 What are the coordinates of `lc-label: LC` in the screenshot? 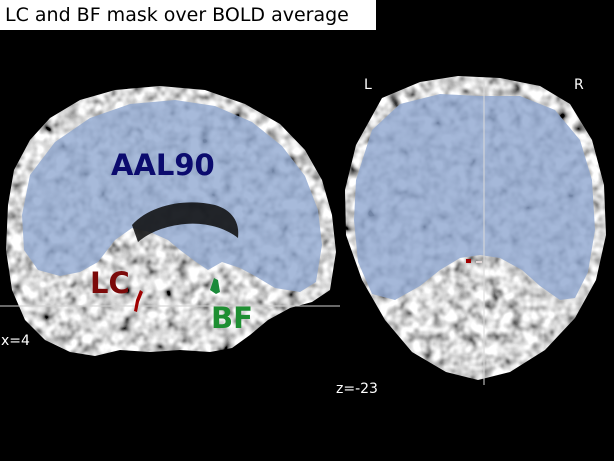 It's located at (110, 283).